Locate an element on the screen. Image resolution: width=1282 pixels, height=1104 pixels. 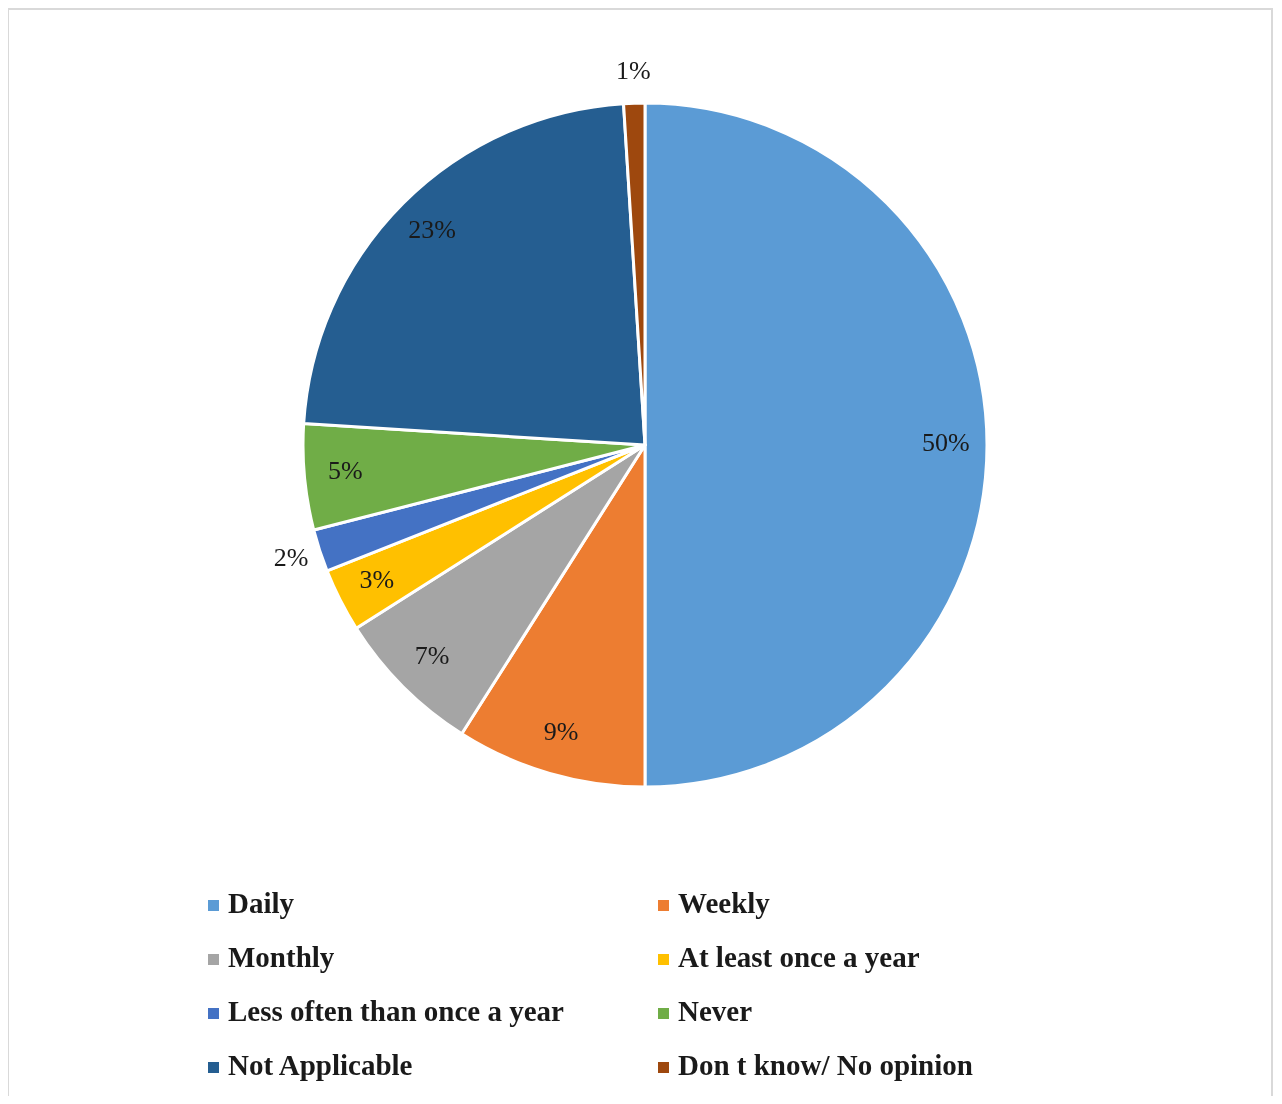
data-label: 23% is located at coordinates (432, 230).